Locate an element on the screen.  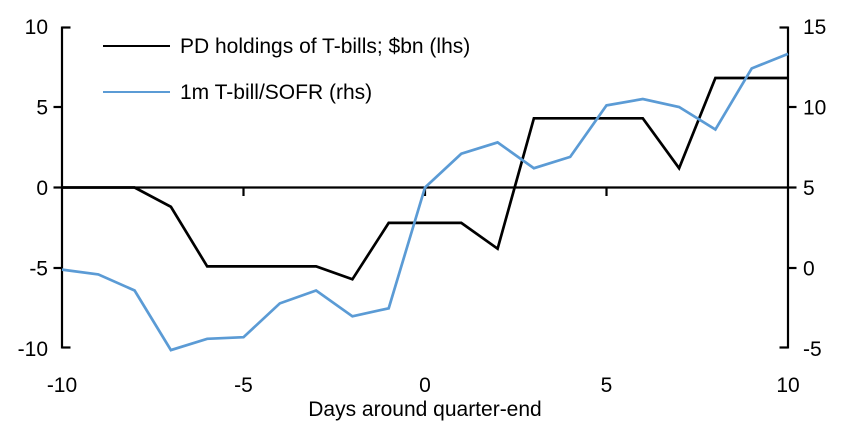
legend-item-tbill-sofr: 1m T-bill/SOFR (rhs) is located at coordinates (286, 92).